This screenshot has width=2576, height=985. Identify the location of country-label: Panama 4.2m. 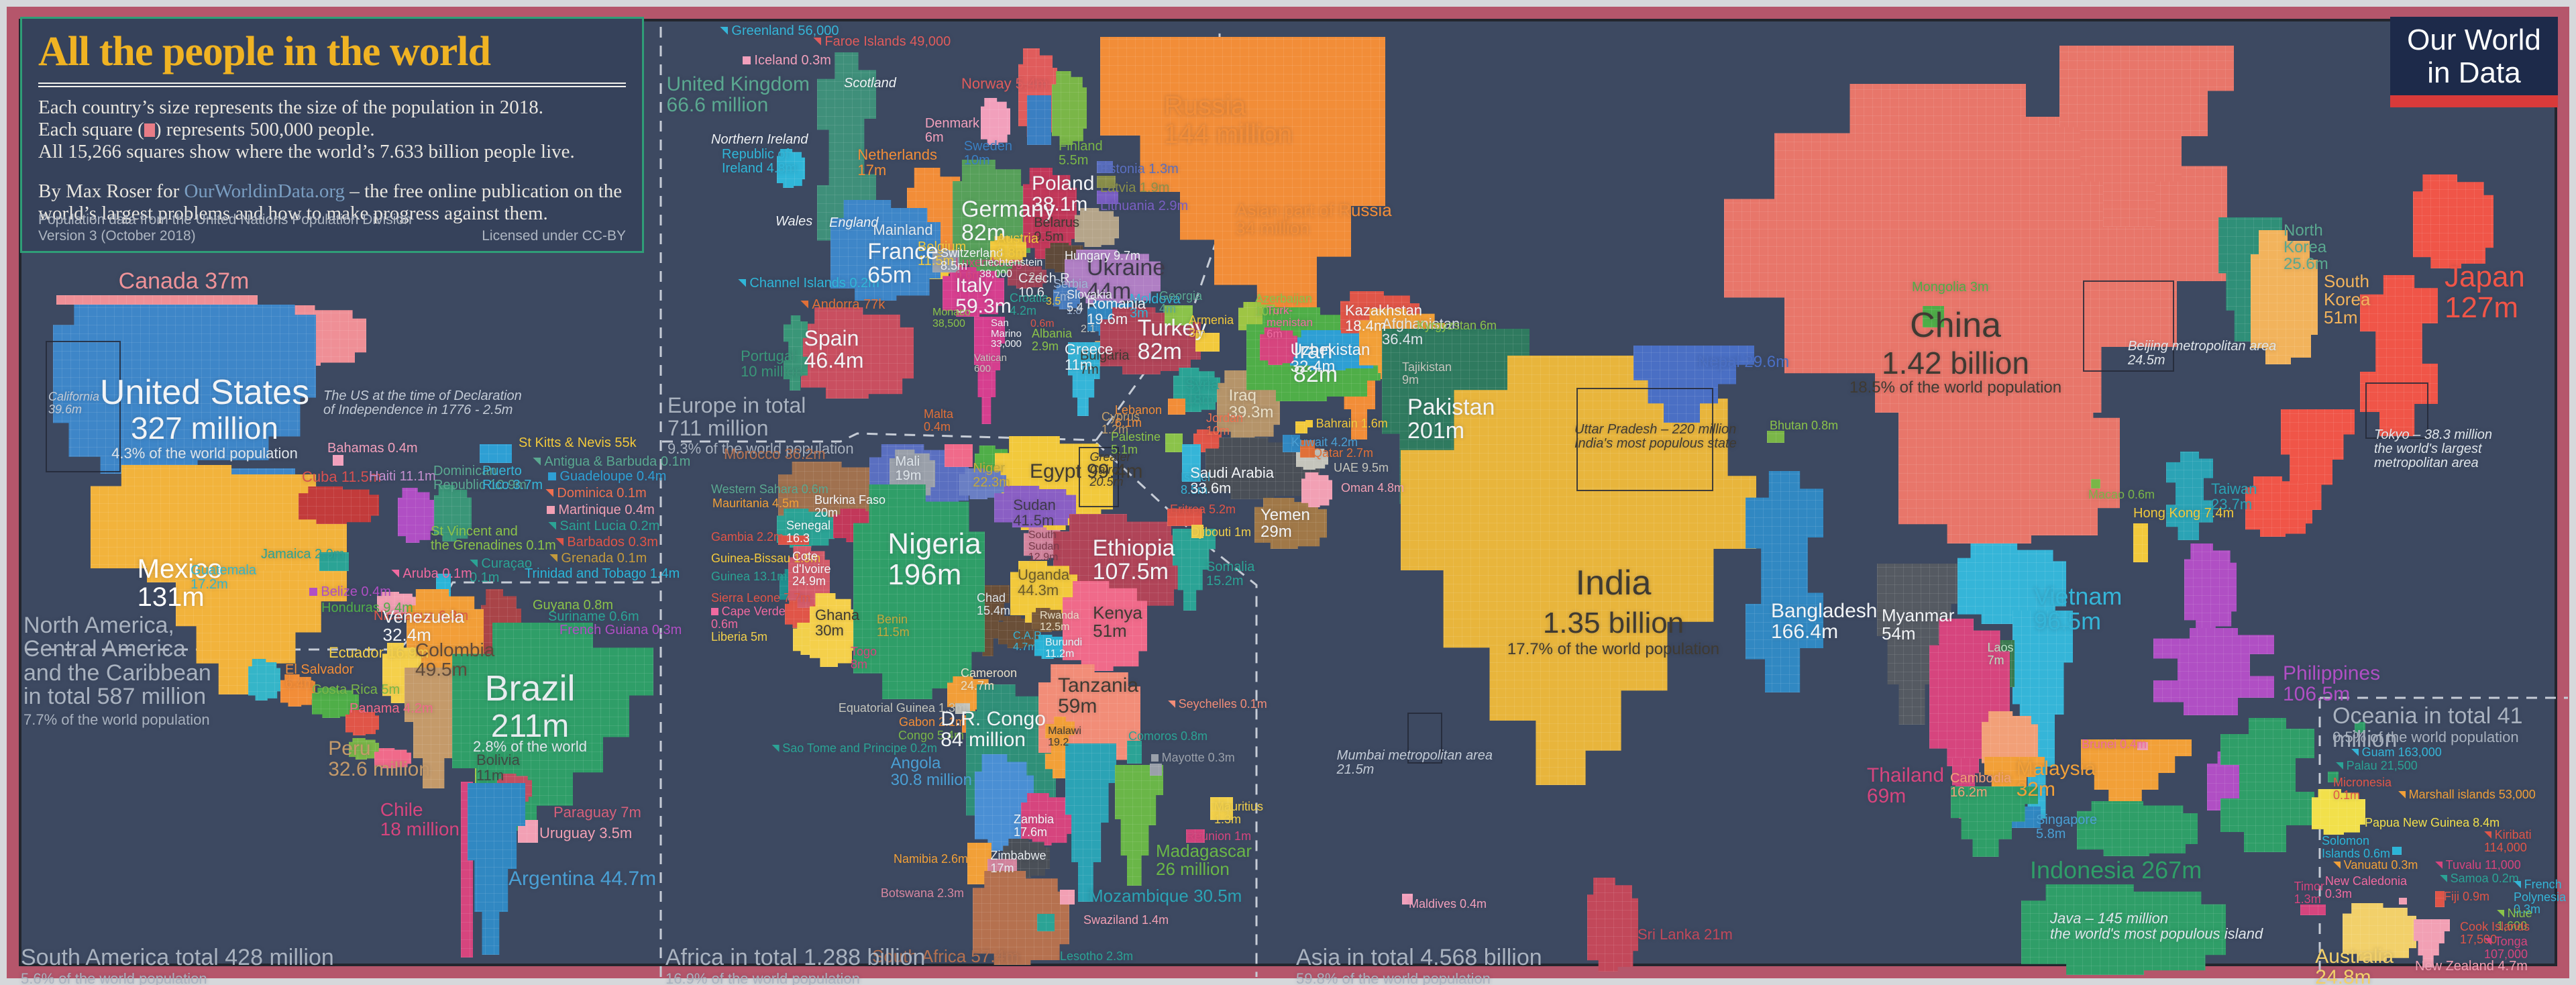
(391, 709).